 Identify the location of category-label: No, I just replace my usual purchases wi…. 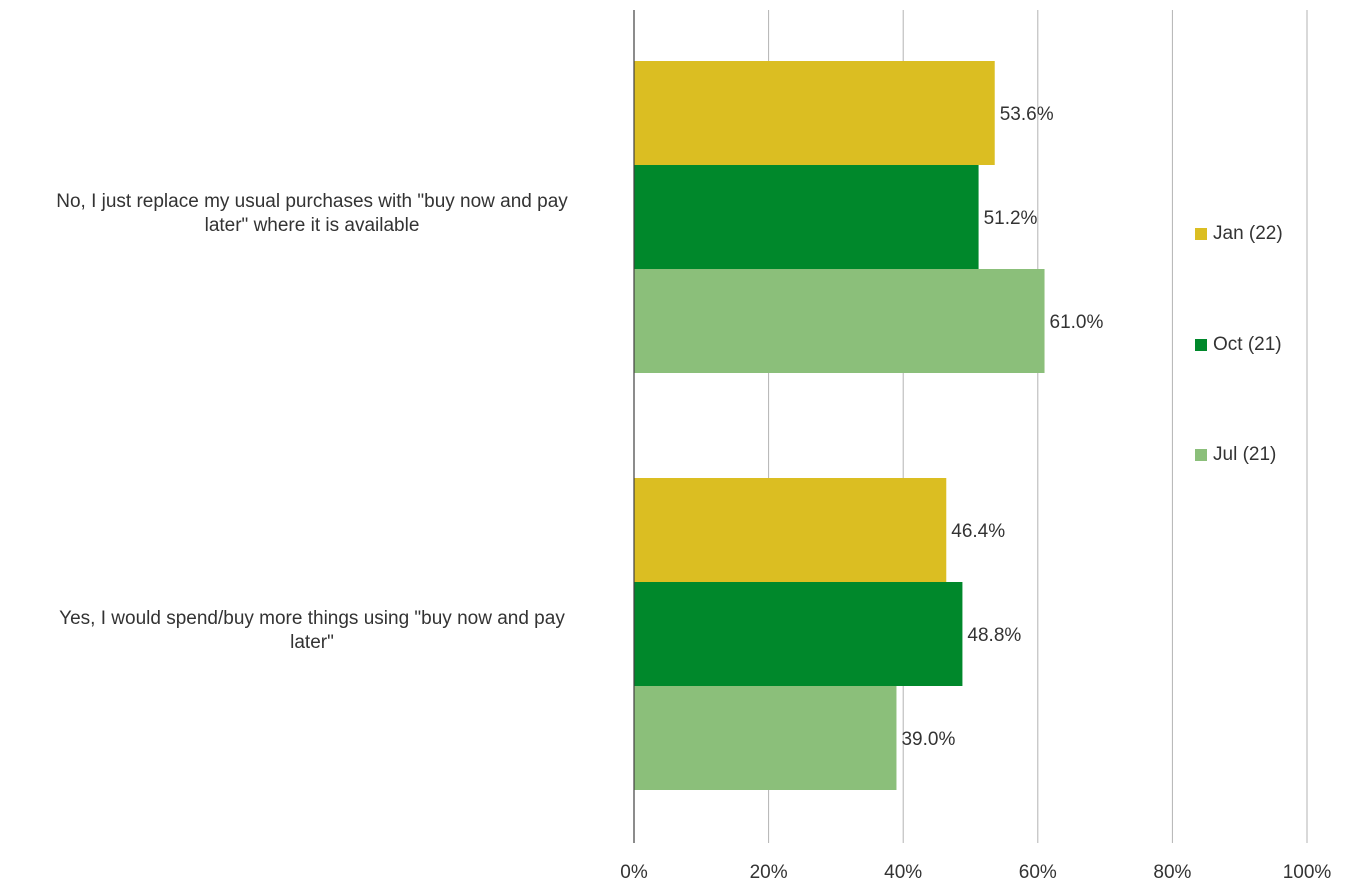
(312, 214).